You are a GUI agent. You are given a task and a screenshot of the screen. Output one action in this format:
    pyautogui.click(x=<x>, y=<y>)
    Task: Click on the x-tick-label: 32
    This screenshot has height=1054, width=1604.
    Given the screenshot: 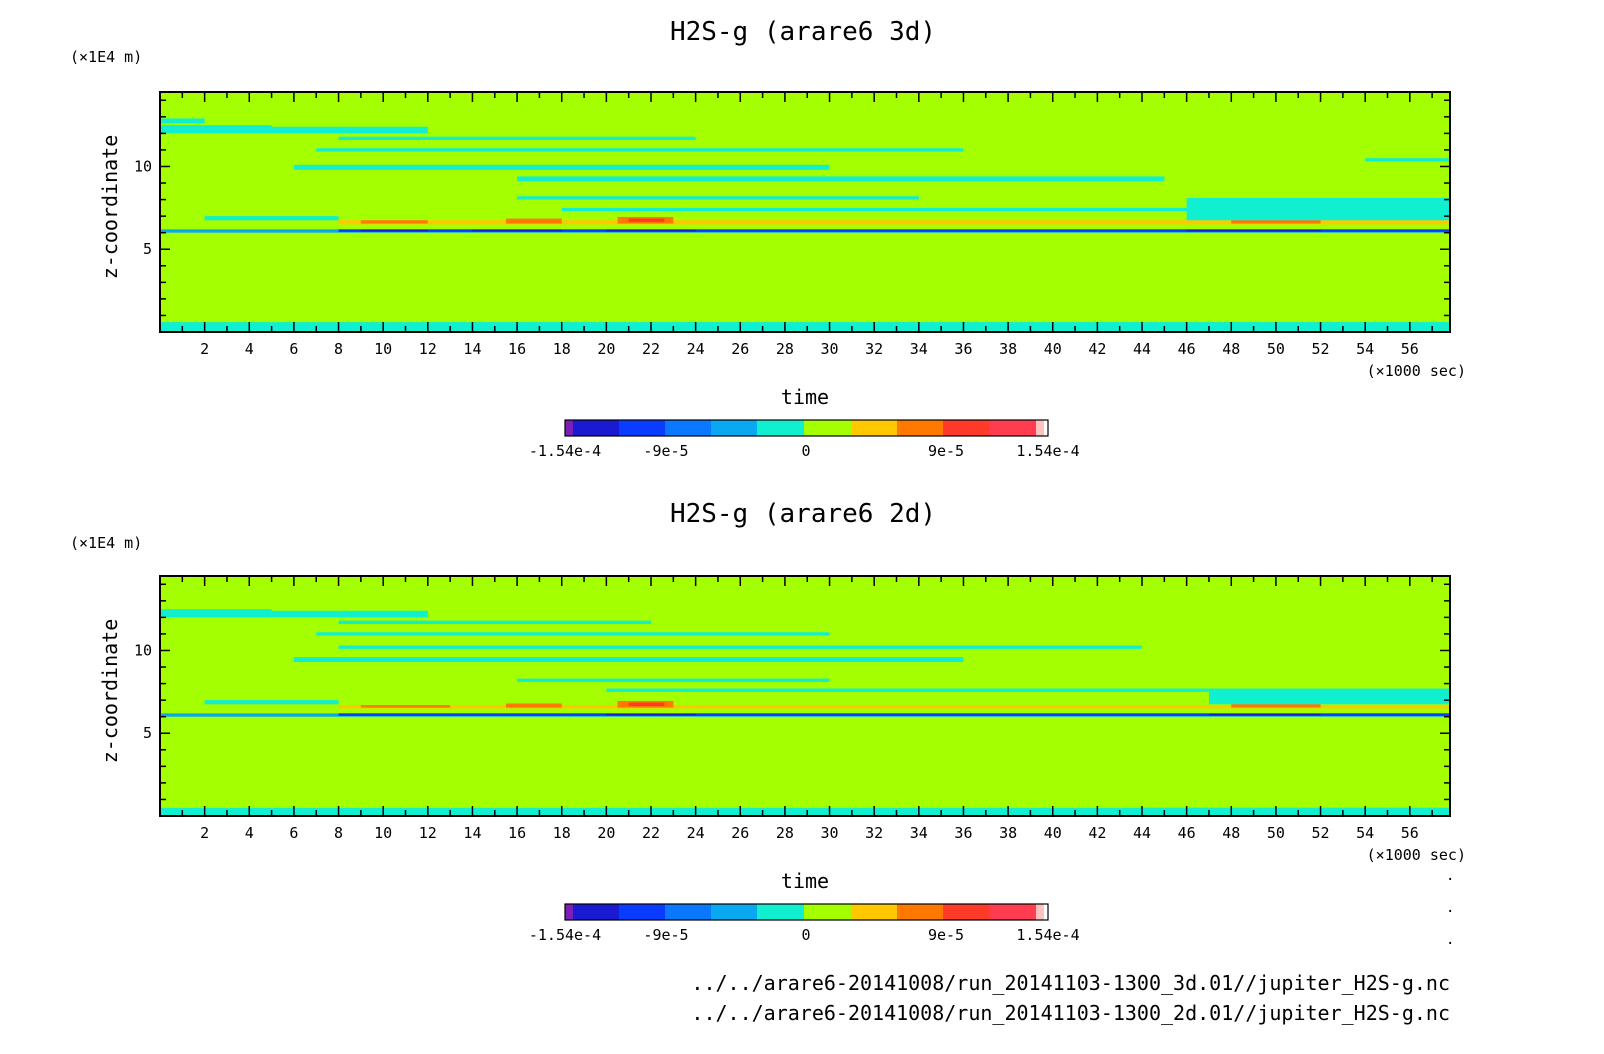 What is the action you would take?
    pyautogui.click(x=874, y=833)
    